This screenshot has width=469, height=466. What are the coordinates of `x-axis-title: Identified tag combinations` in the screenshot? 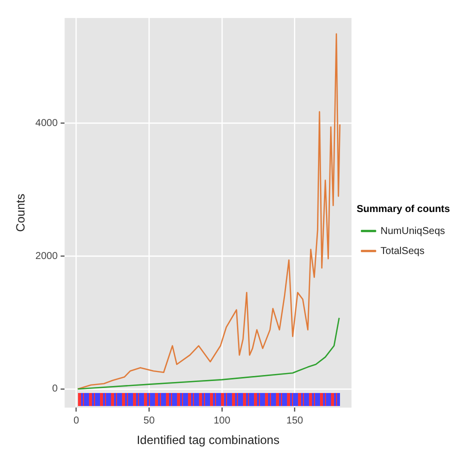 It's located at (208, 440).